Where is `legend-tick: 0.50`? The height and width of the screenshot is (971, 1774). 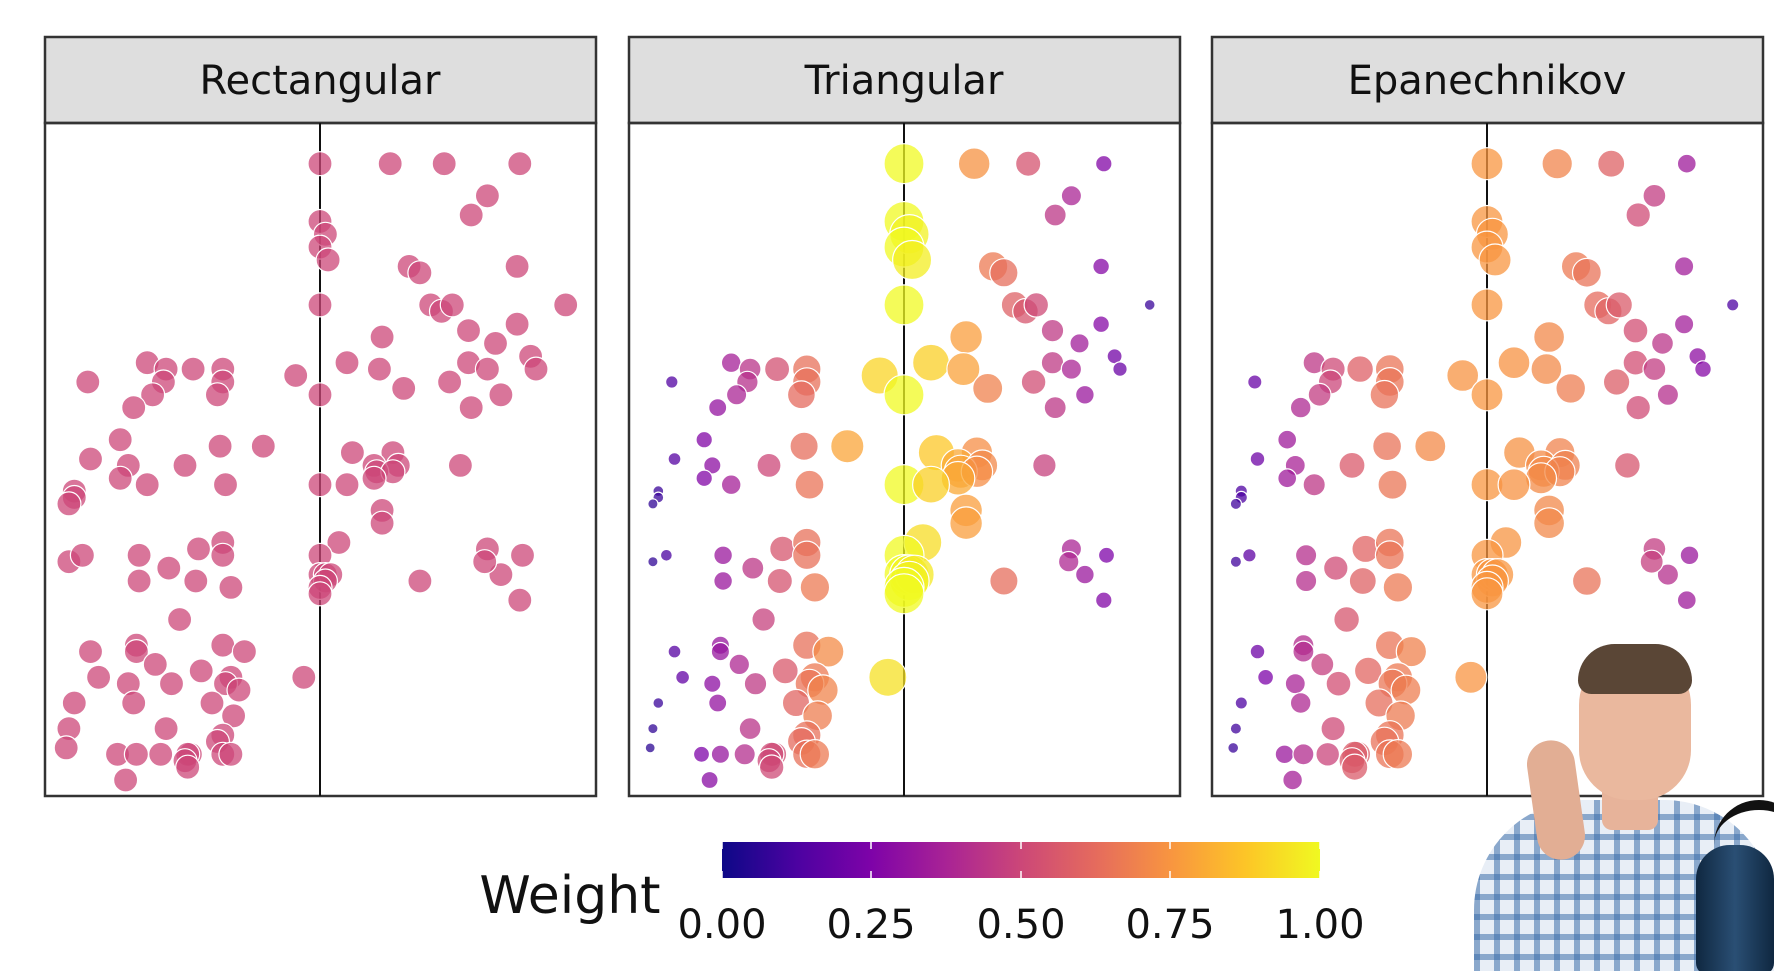
legend-tick: 0.50 is located at coordinates (1020, 925).